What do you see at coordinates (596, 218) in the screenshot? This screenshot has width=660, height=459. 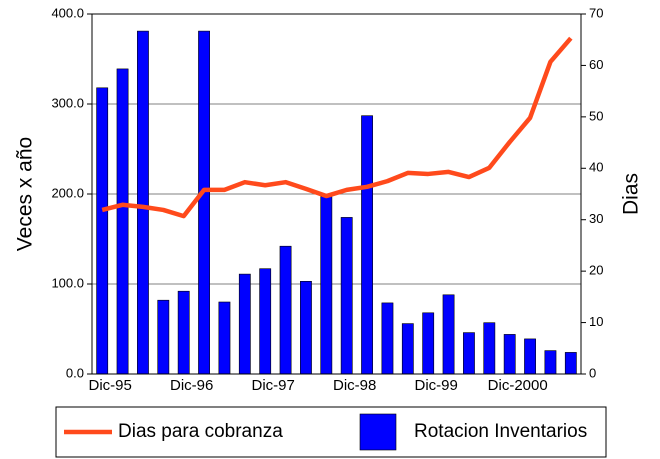 I see `y2-tick-label: 30` at bounding box center [596, 218].